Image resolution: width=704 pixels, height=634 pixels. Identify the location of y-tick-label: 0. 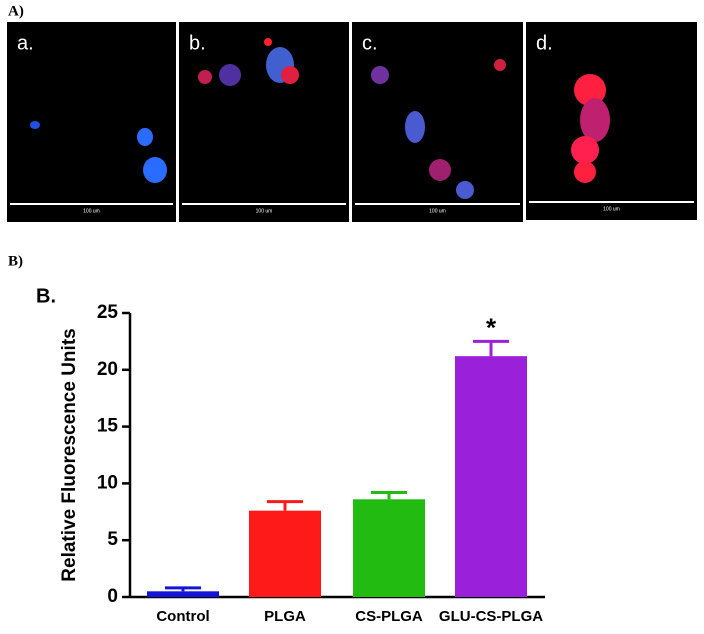
(112, 596).